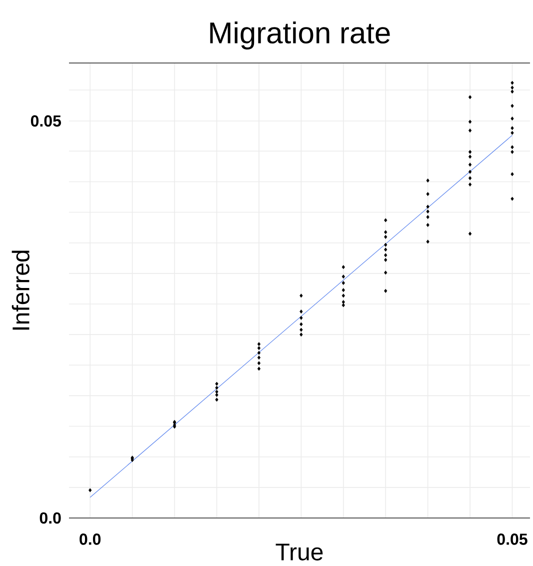 Image resolution: width=533 pixels, height=566 pixels. Describe the element at coordinates (299, 552) in the screenshot. I see `x-axis-title: True` at that location.